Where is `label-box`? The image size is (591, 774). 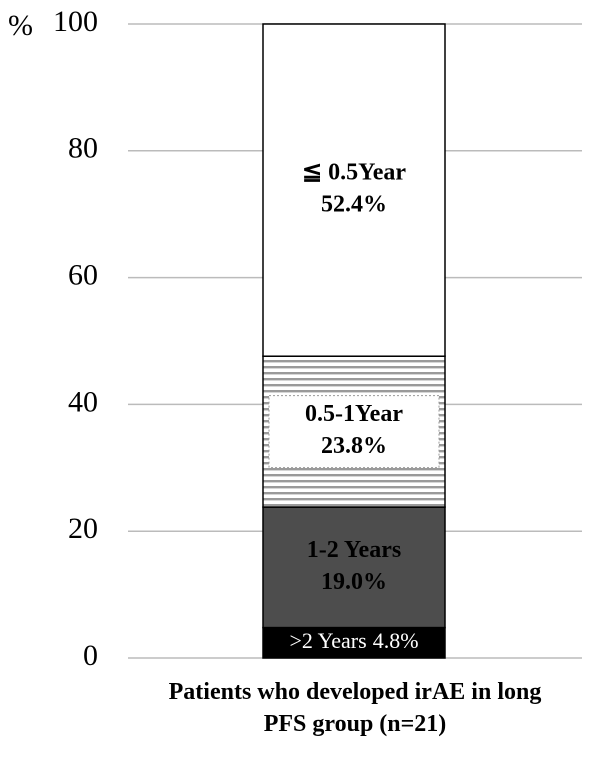 label-box is located at coordinates (354, 432).